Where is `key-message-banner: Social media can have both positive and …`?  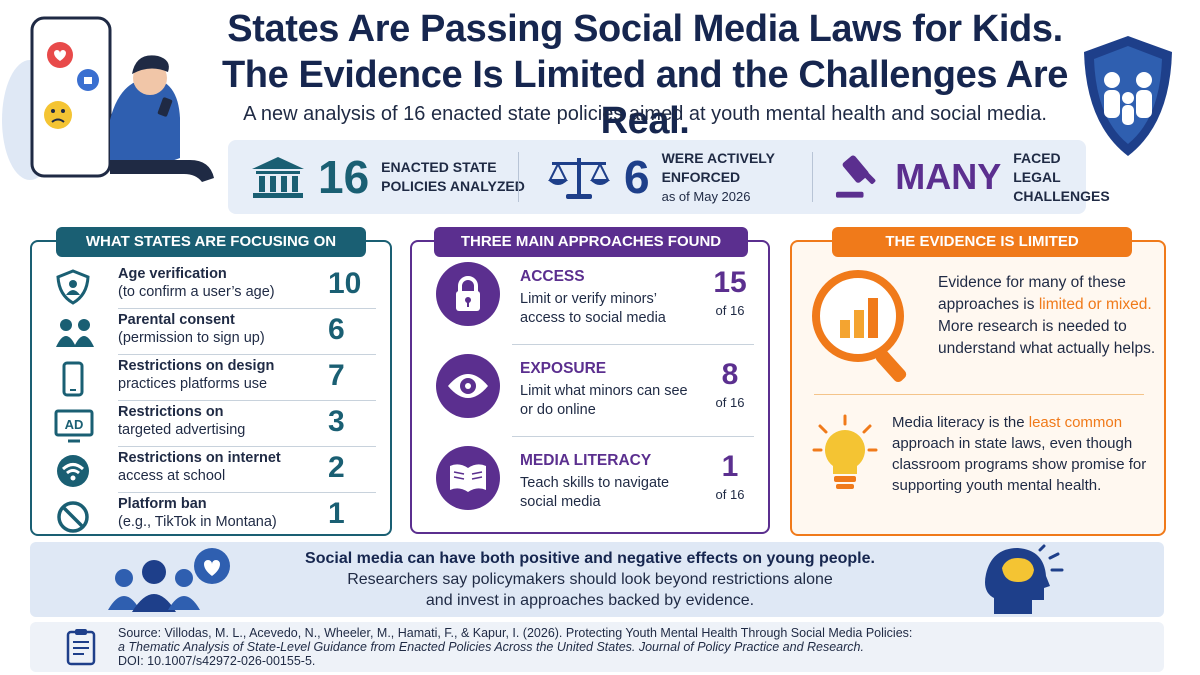 key-message-banner: Social media can have both positive and … is located at coordinates (597, 579).